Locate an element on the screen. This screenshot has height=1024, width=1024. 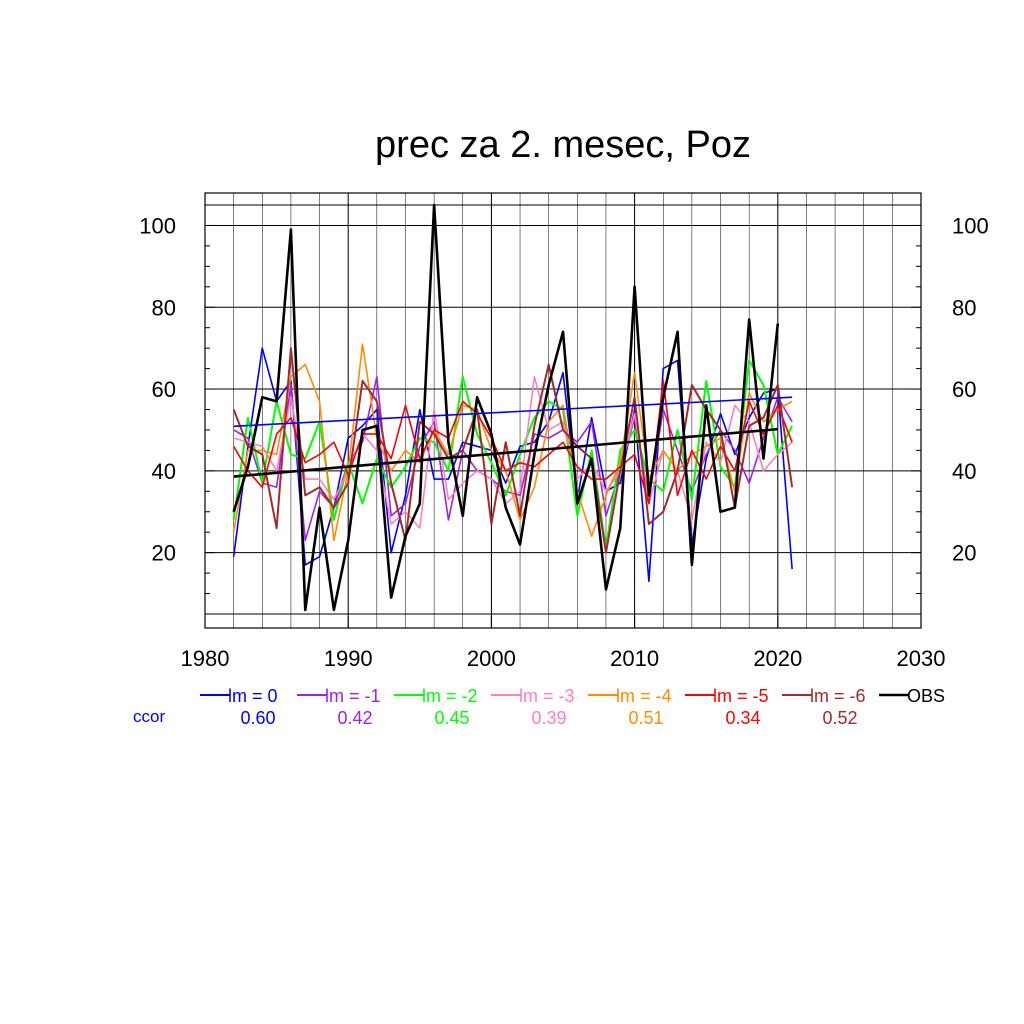
y-tick-label-right: 100 is located at coordinates (970, 225).